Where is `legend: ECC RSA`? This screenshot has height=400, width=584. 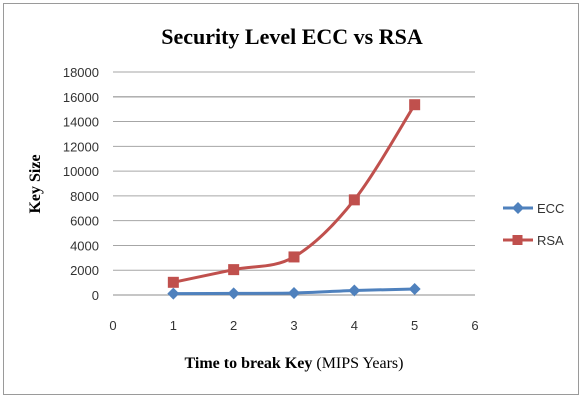 legend: ECC RSA is located at coordinates (533, 224).